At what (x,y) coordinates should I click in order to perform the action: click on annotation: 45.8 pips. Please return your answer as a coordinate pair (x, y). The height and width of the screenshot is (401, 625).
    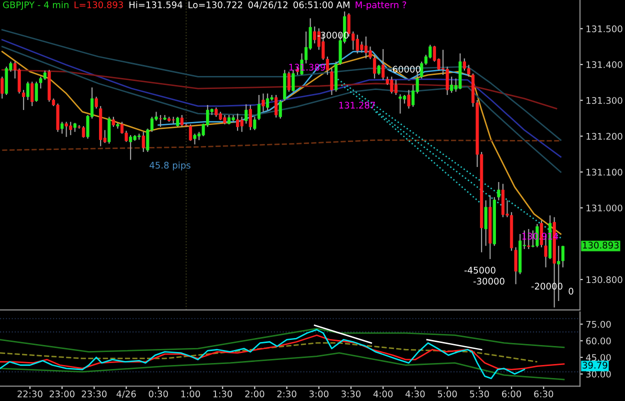
    Looking at the image, I should click on (170, 166).